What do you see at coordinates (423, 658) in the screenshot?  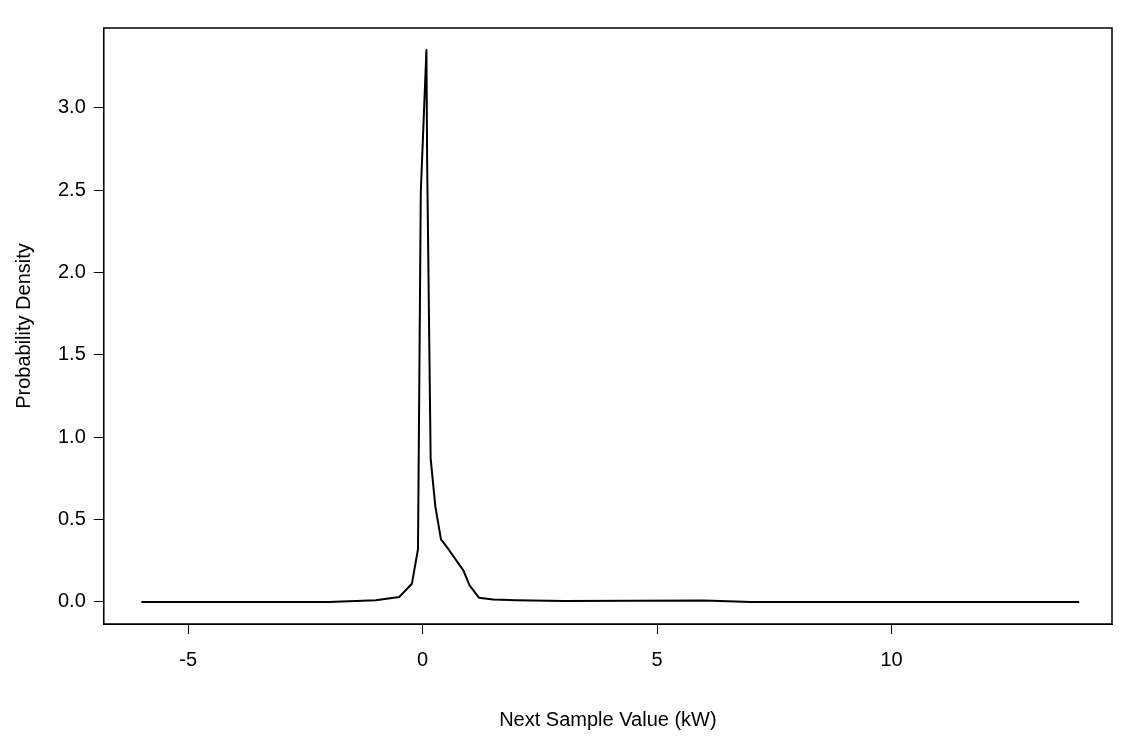 I see `x-tick-label: 0` at bounding box center [423, 658].